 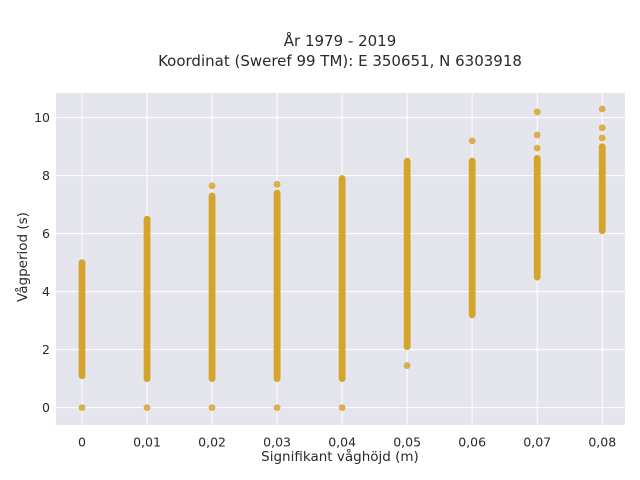 What do you see at coordinates (472, 442) in the screenshot?
I see `x-tick-label: 0,06` at bounding box center [472, 442].